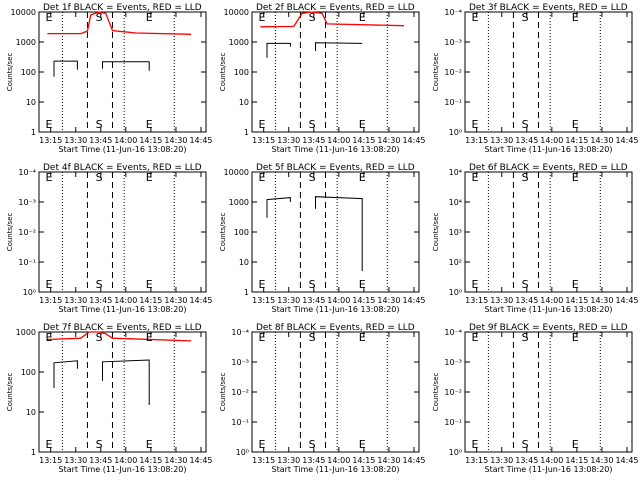 The height and width of the screenshot is (480, 640). I want to click on y-tick-label: 10², so click(455, 262).